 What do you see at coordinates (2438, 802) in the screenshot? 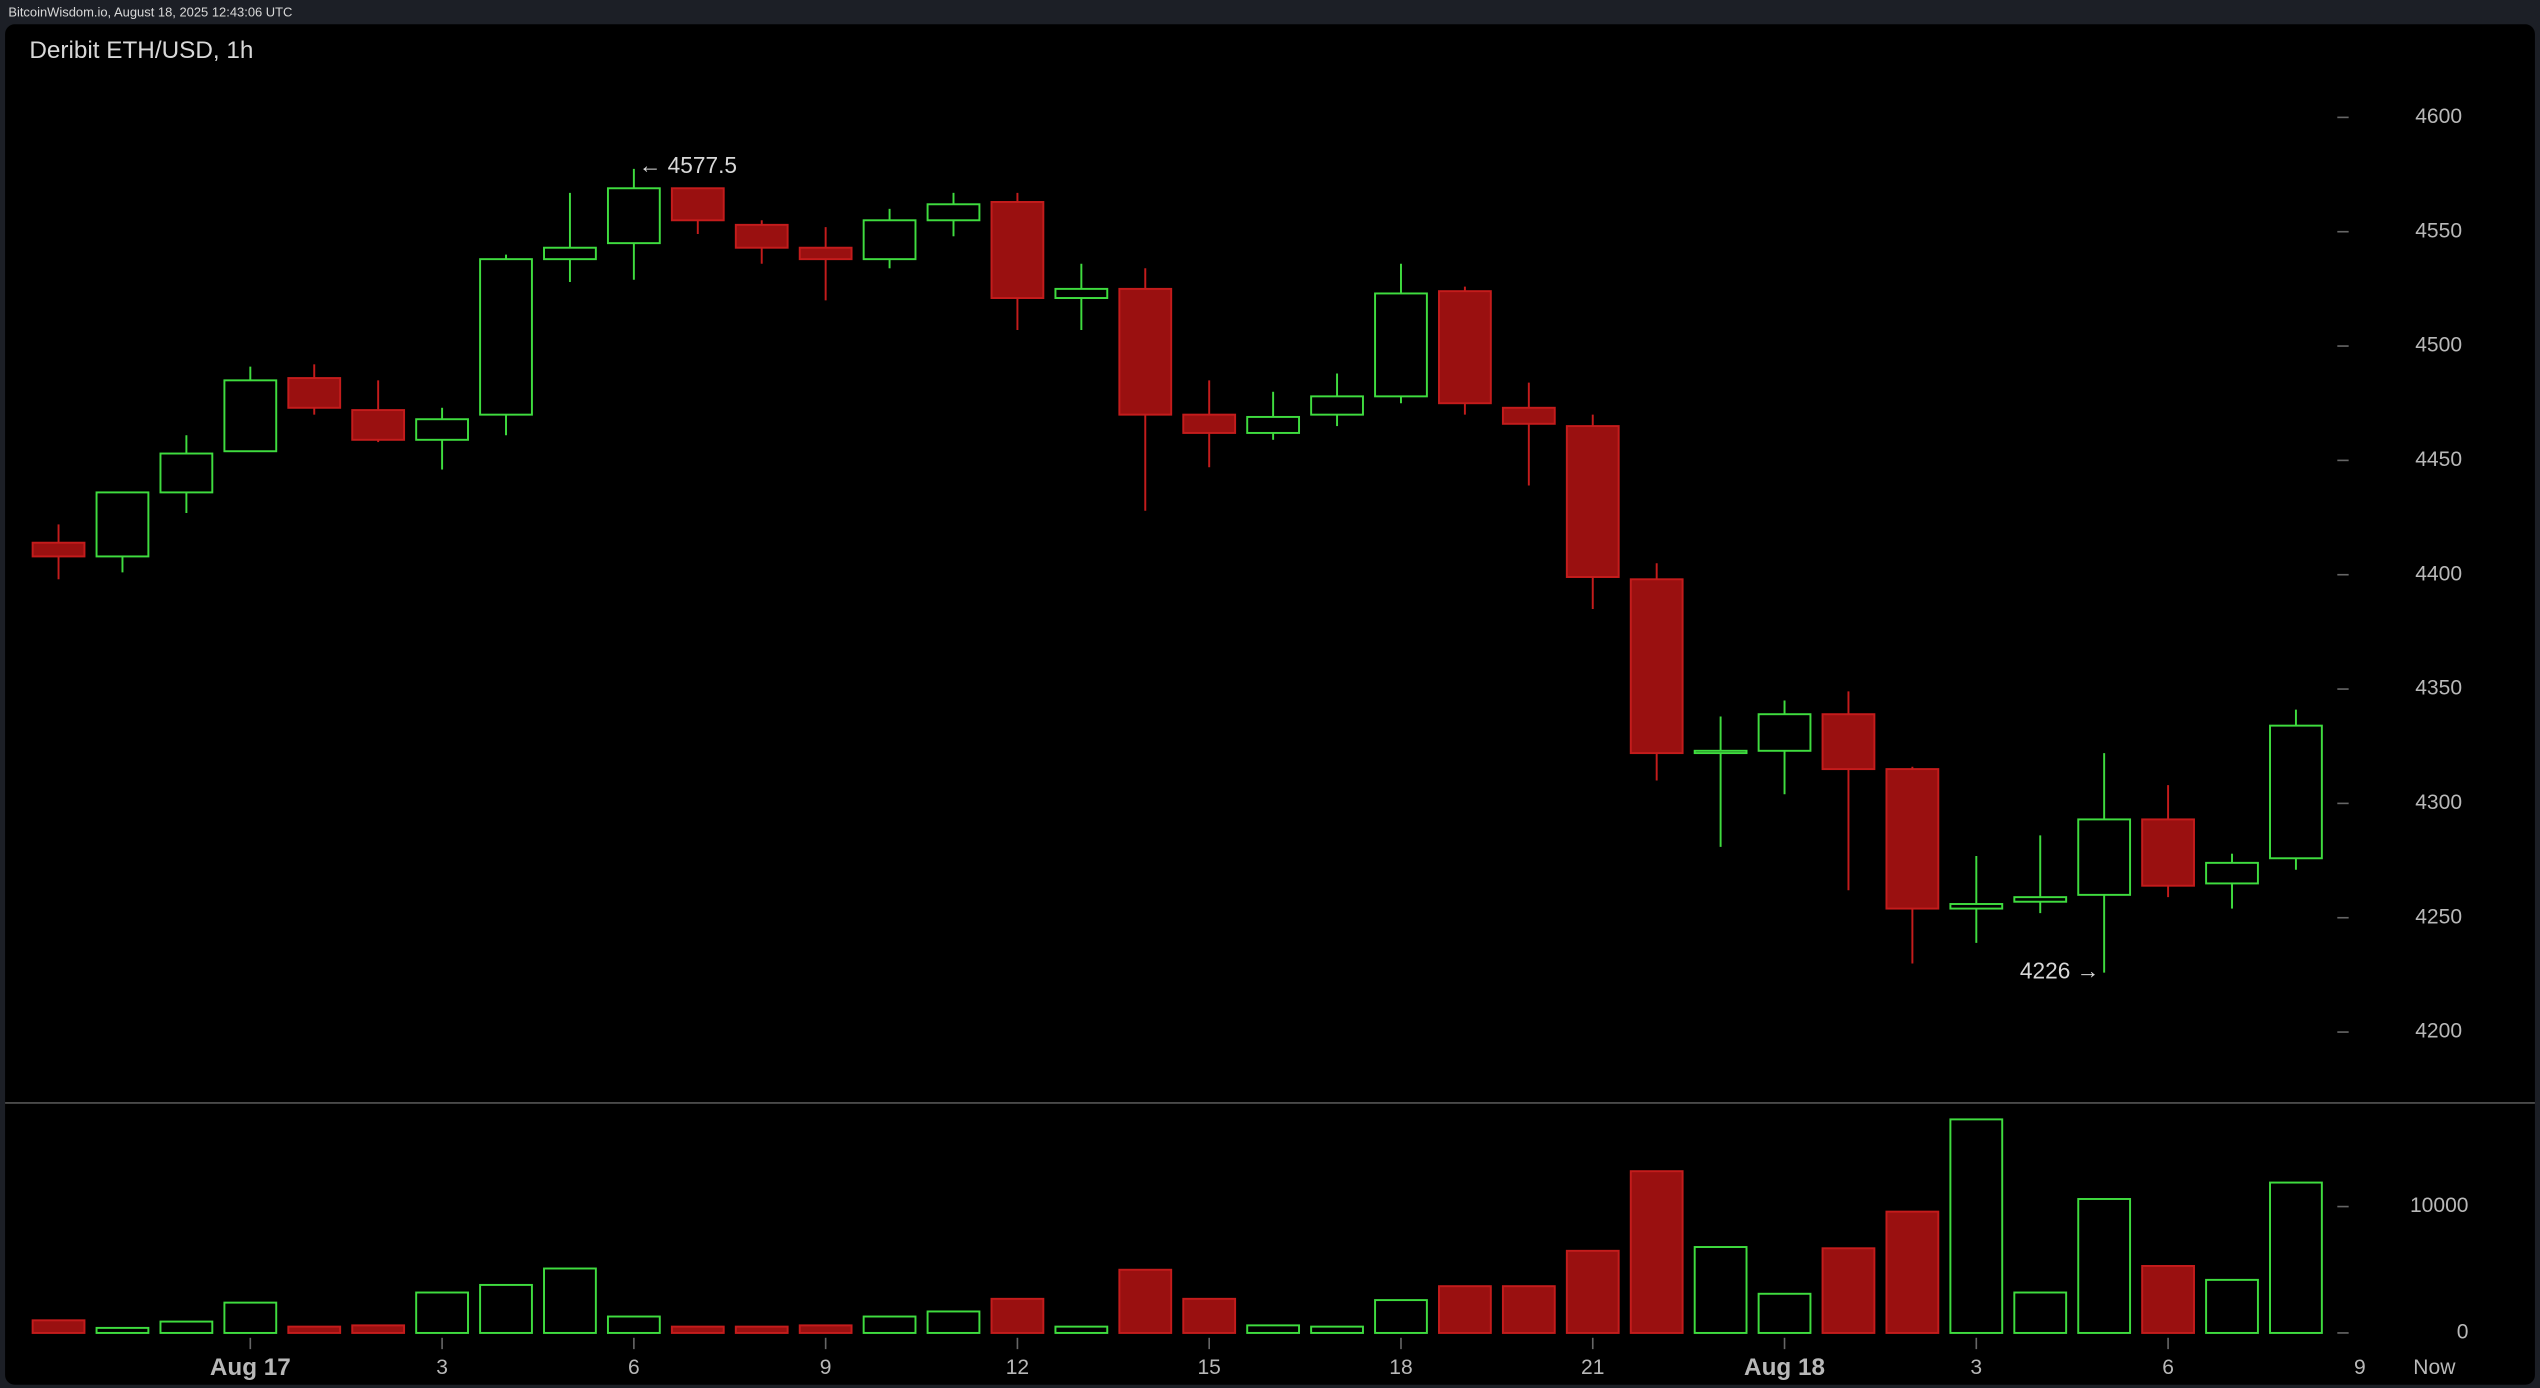
I see `y-tick-label: 4300` at bounding box center [2438, 802].